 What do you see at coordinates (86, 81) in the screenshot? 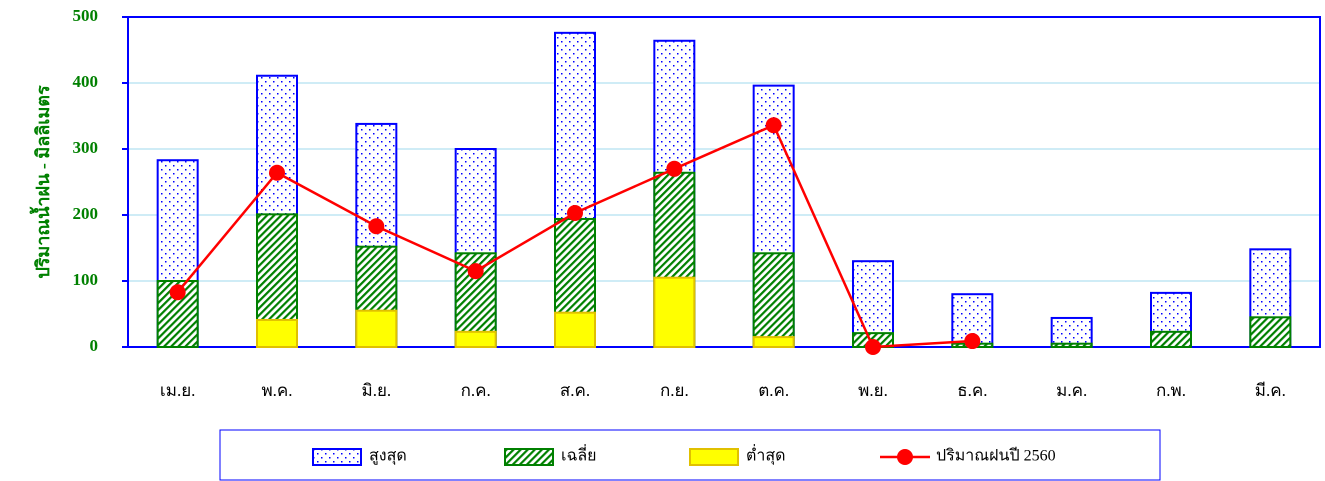
I see `y-tick-label: 400` at bounding box center [86, 81].